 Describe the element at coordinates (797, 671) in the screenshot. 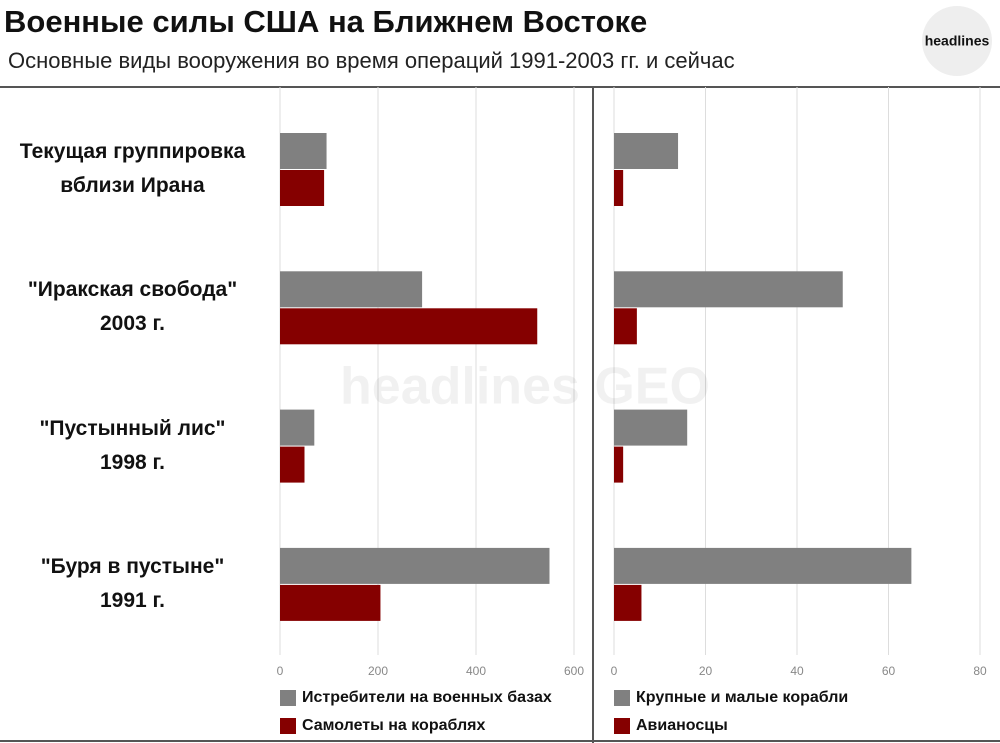

I see `x-tick-label: 40` at that location.